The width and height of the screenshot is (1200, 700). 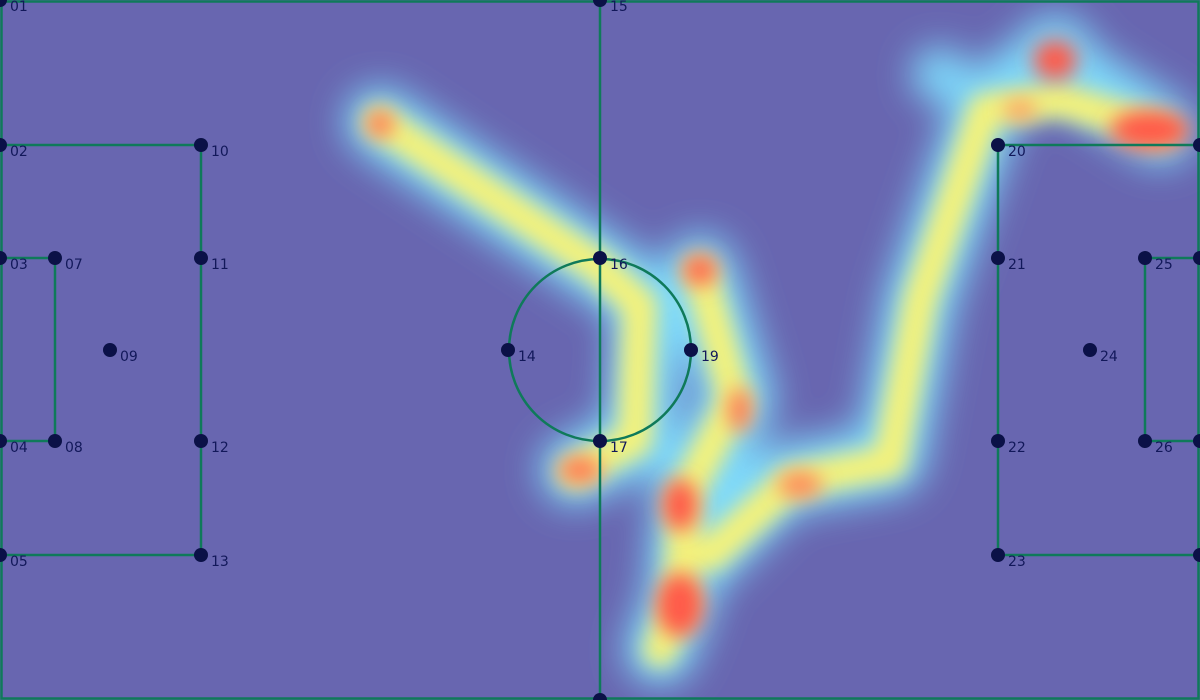 I want to click on point-label-11: 11, so click(x=220, y=265).